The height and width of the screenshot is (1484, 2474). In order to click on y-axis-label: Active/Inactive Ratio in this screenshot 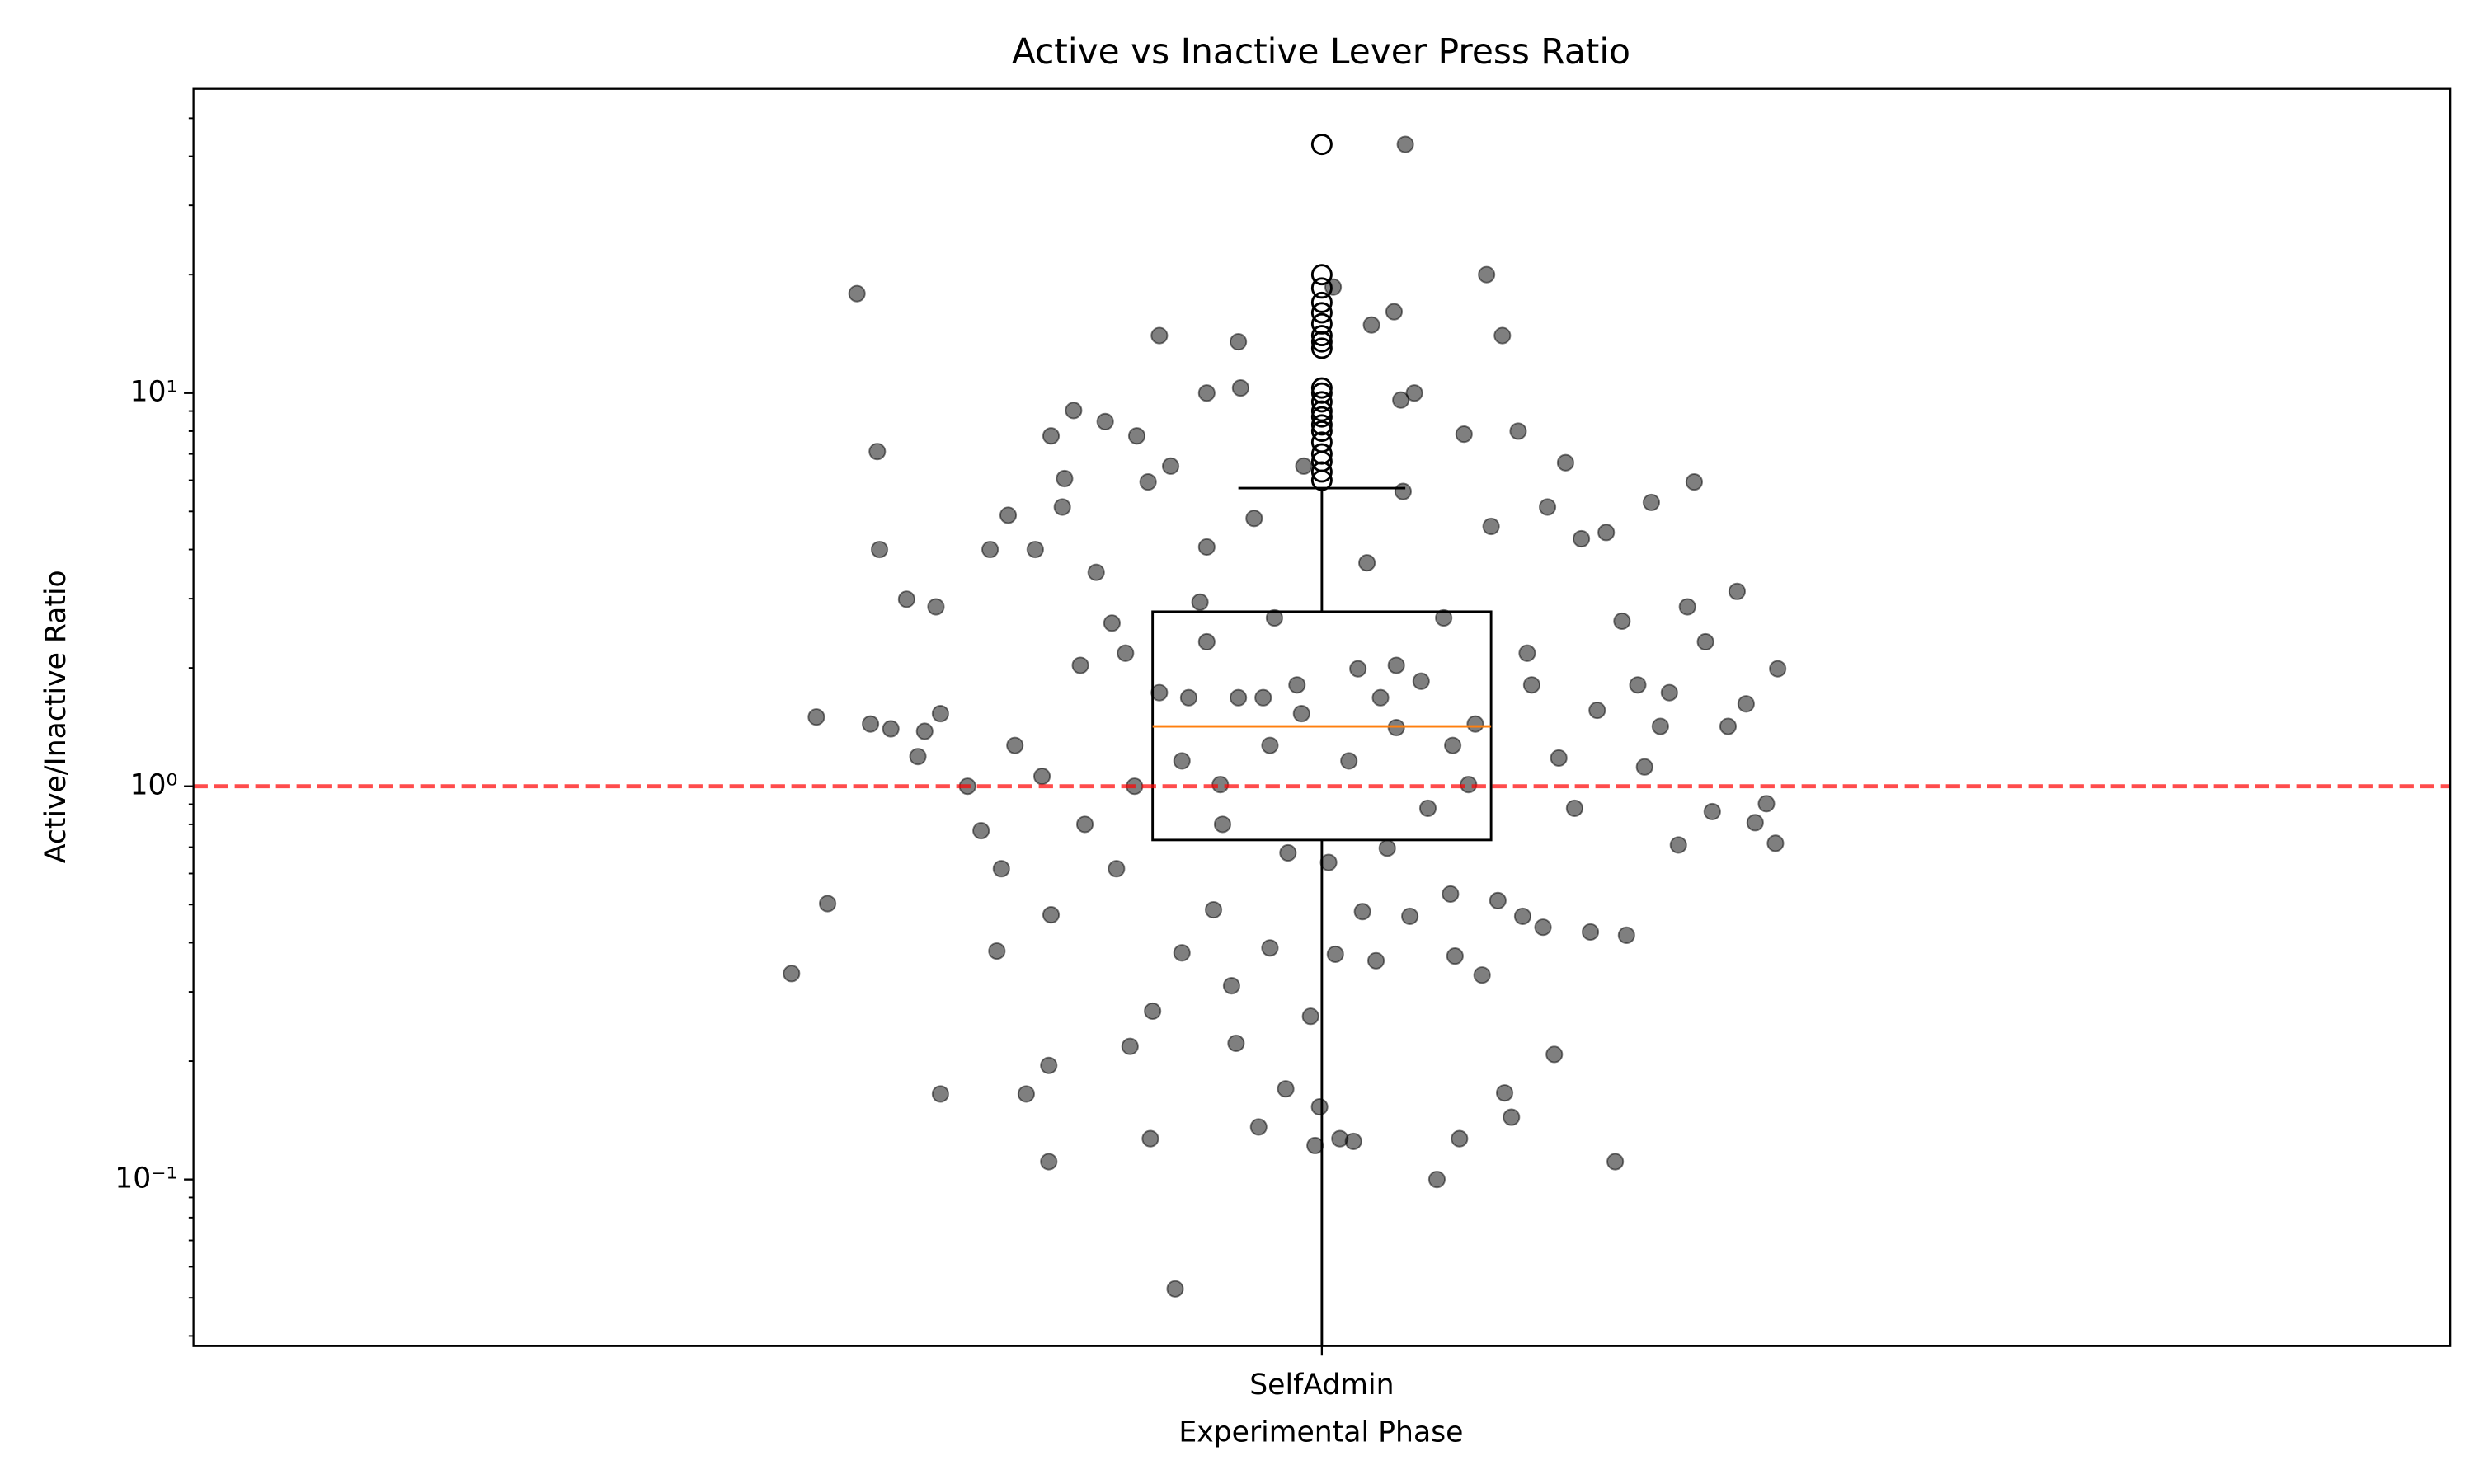, I will do `click(56, 716)`.